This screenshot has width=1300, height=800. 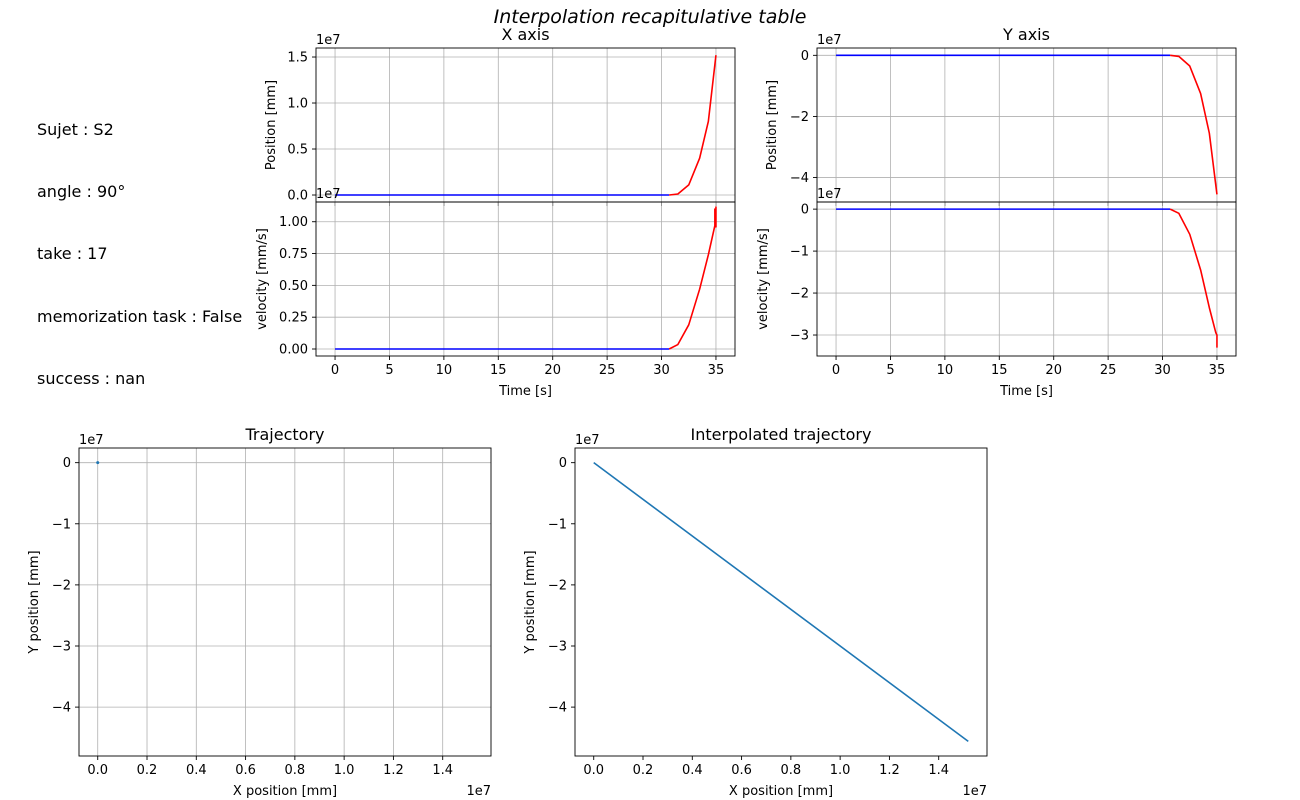 What do you see at coordinates (293, 254) in the screenshot?
I see `y-tick-label: 0.75` at bounding box center [293, 254].